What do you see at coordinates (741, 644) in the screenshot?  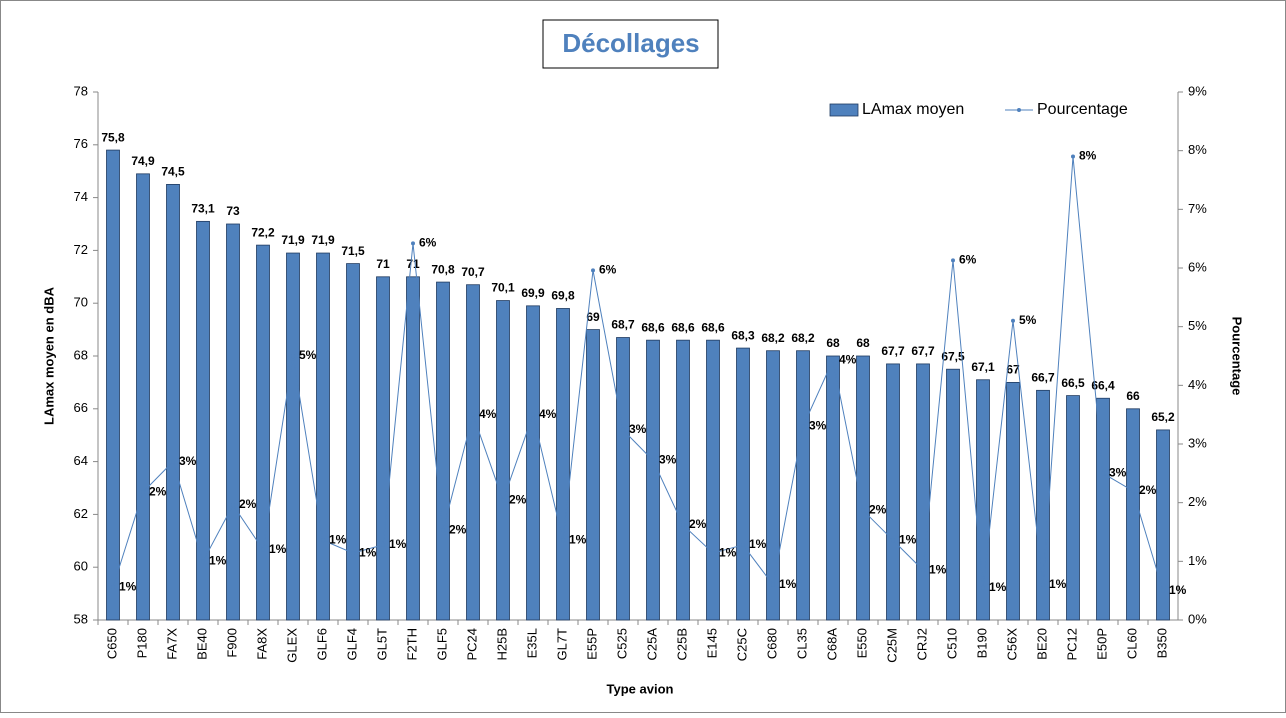 I see `x-tick-label: C25C` at bounding box center [741, 644].